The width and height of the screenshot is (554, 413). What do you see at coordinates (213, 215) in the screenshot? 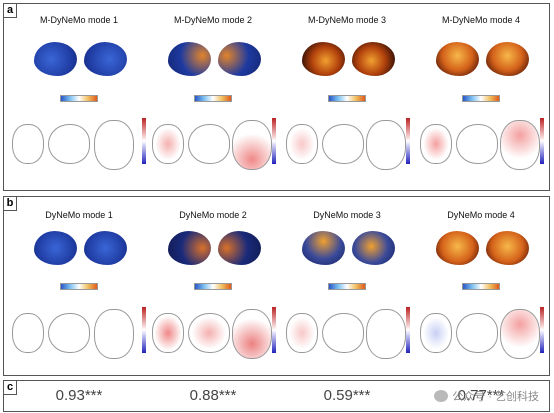
I see `mode-title: DyNeMo mode 2` at bounding box center [213, 215].